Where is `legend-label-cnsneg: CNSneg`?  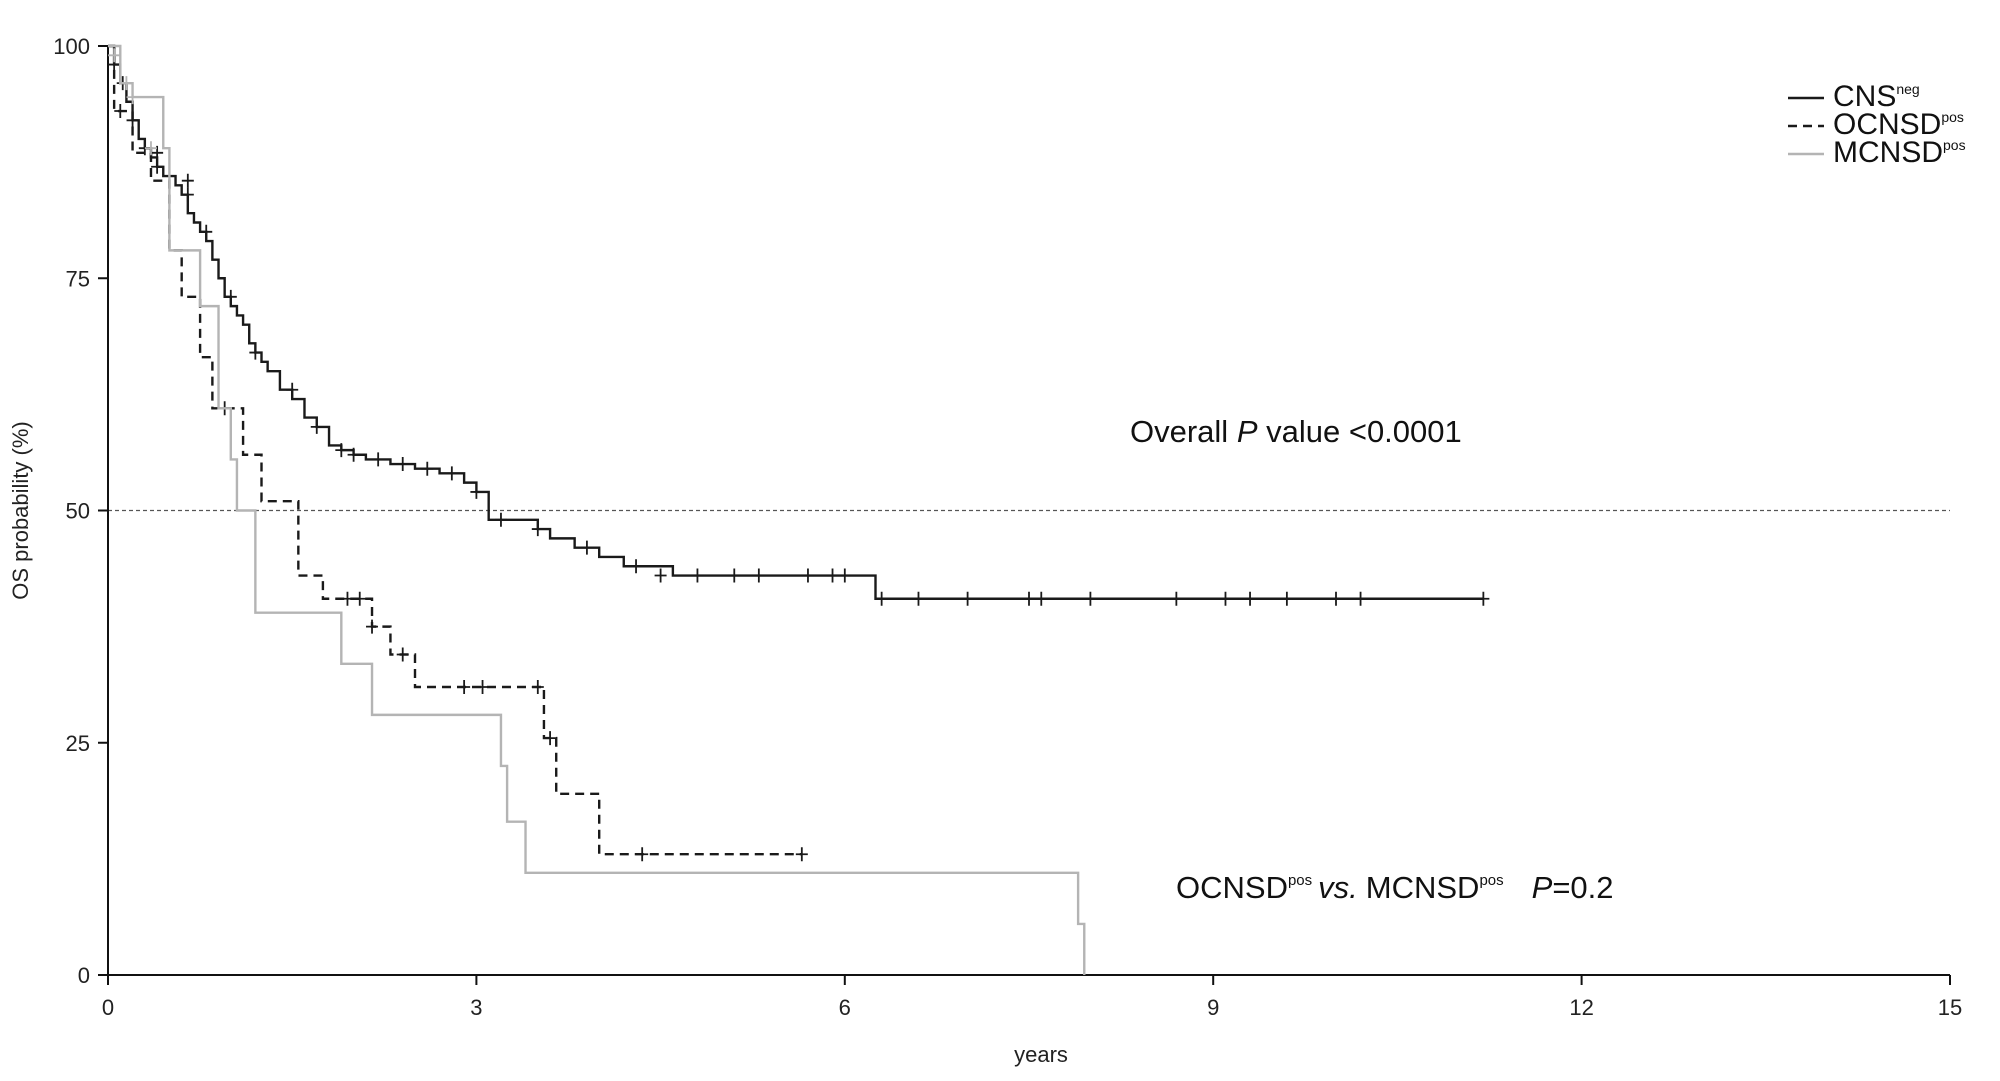 legend-label-cnsneg: CNSneg is located at coordinates (1876, 96).